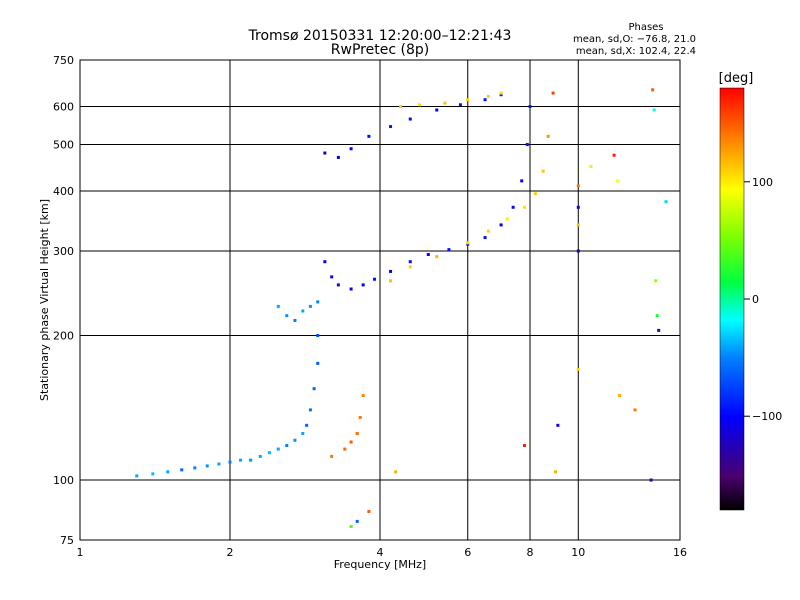  I want to click on y-tick-label: 750, so click(63, 60).